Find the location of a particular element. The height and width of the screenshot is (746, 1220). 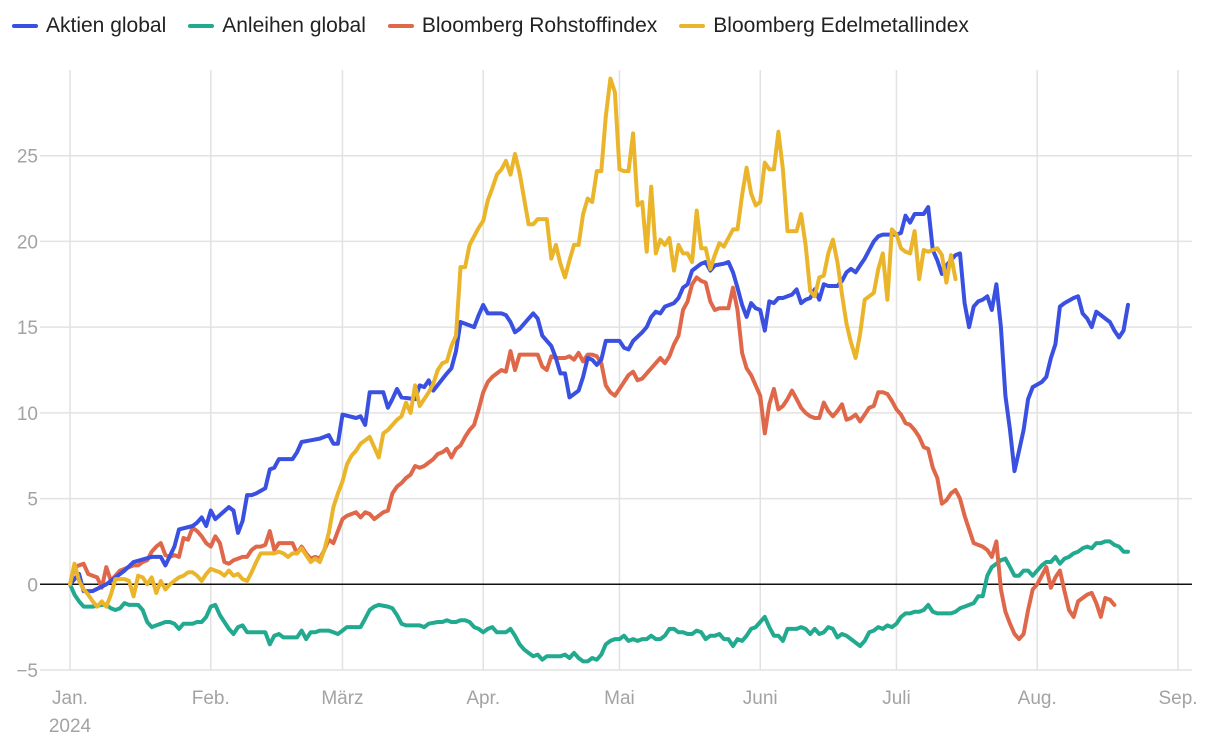

y-tick-label: 5 is located at coordinates (32, 500).